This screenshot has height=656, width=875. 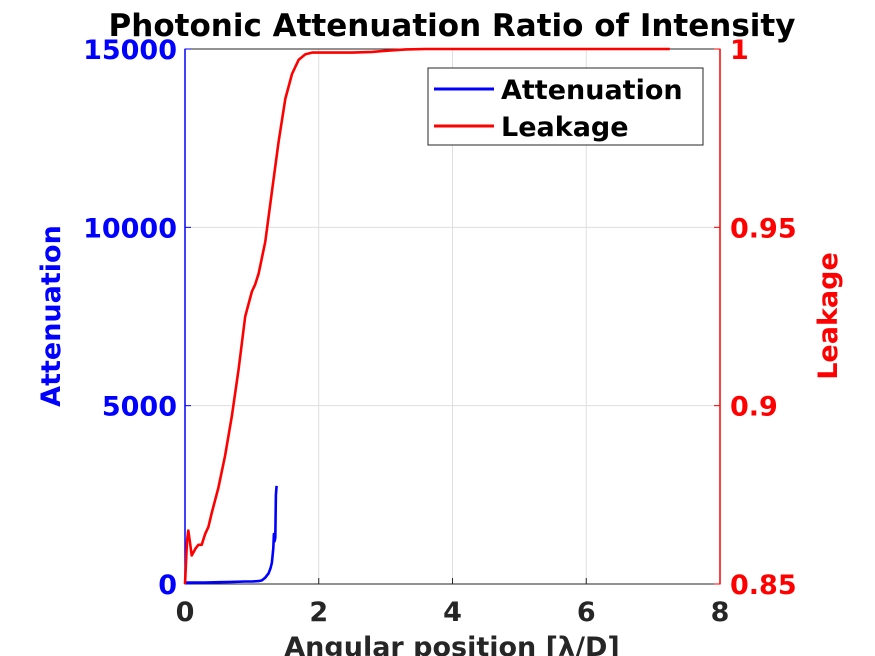 What do you see at coordinates (754, 407) in the screenshot?
I see `y-right-tick-label: 0.9` at bounding box center [754, 407].